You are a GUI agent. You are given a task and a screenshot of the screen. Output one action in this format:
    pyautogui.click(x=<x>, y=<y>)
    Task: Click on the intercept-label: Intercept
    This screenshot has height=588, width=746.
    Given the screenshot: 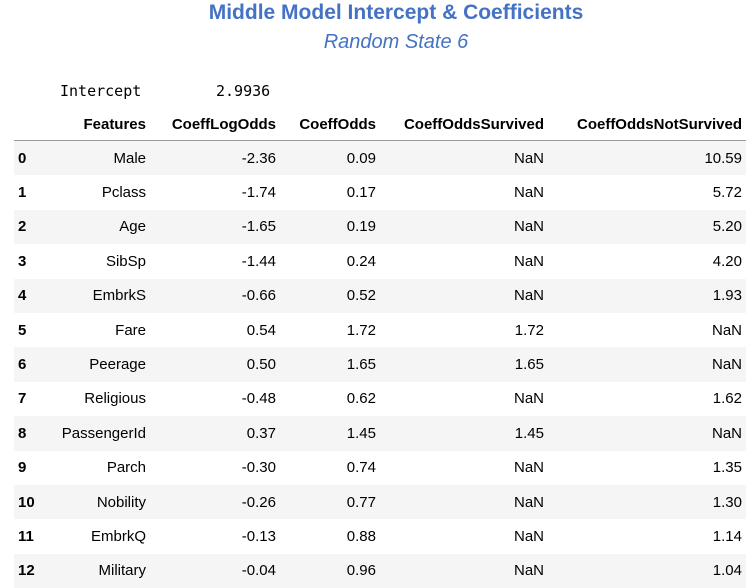 What is the action you would take?
    pyautogui.click(x=100, y=91)
    